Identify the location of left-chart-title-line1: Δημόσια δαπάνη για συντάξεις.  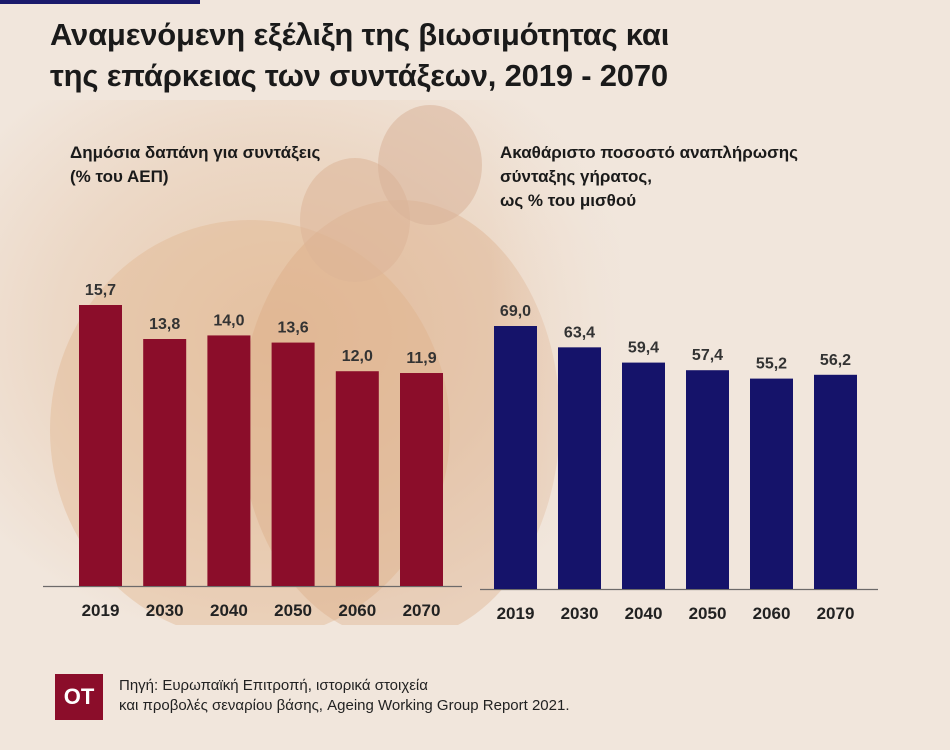
(195, 152).